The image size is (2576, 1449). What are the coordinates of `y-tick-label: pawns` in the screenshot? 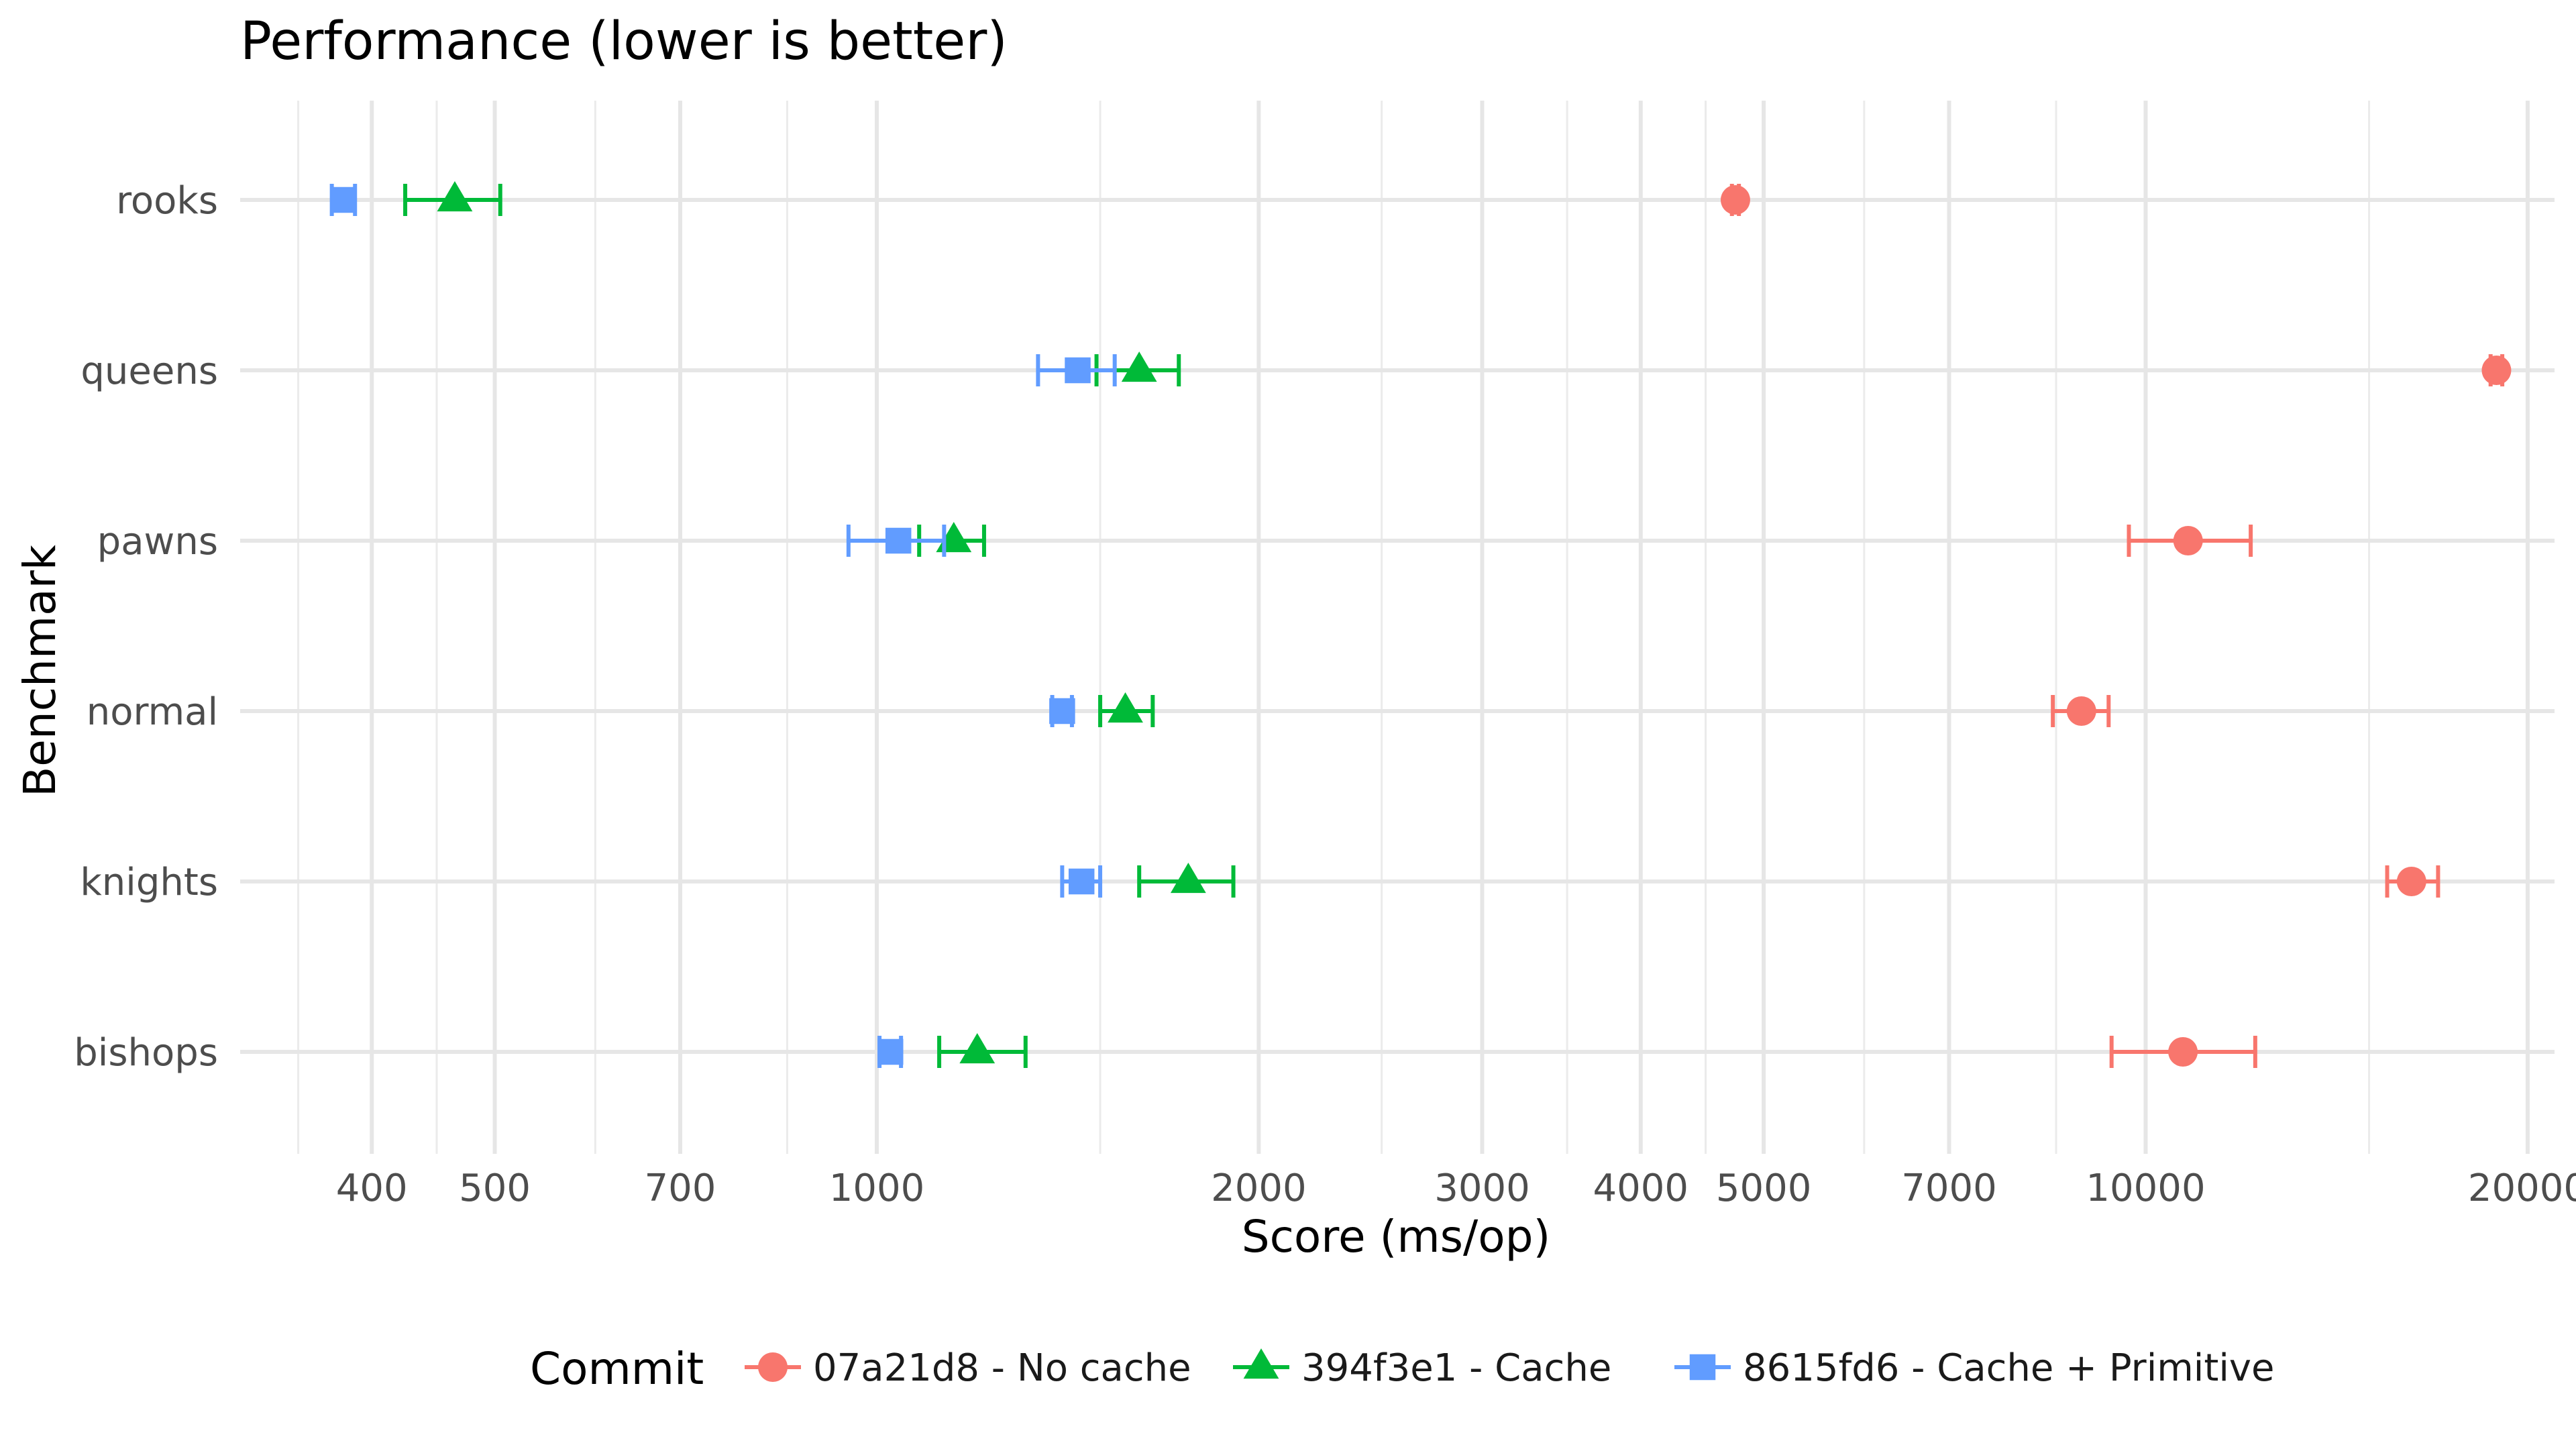 It's located at (157, 542).